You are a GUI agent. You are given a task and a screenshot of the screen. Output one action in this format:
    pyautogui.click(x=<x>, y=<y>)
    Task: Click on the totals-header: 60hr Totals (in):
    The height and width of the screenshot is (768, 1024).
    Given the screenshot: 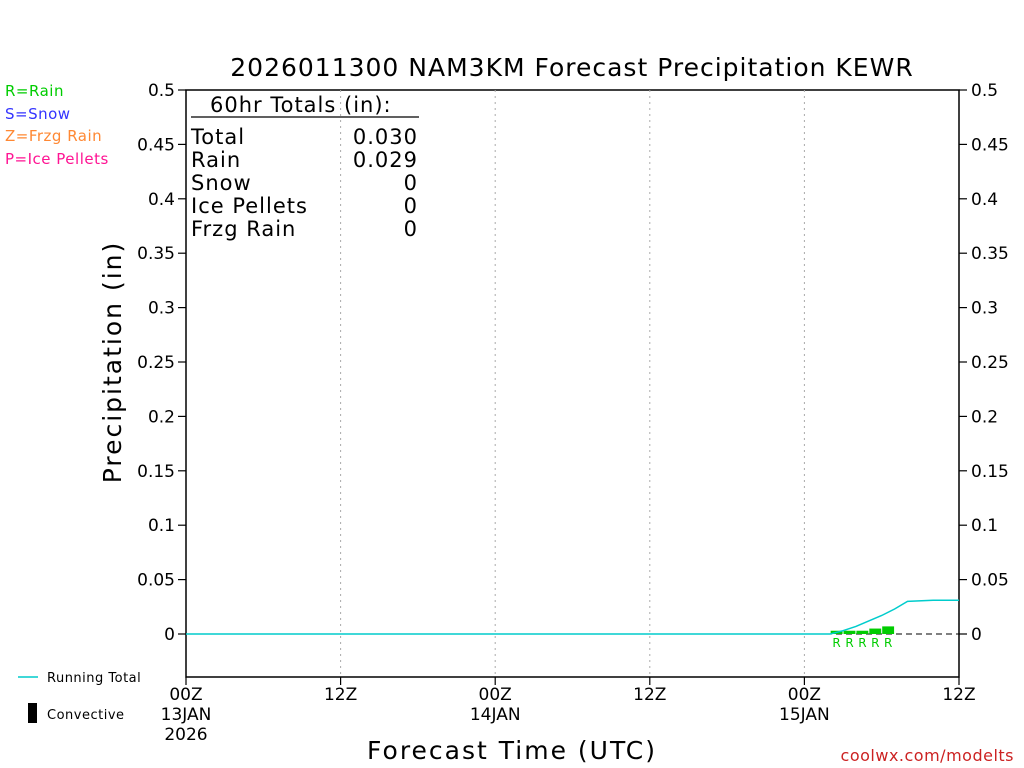 What is the action you would take?
    pyautogui.click(x=301, y=105)
    